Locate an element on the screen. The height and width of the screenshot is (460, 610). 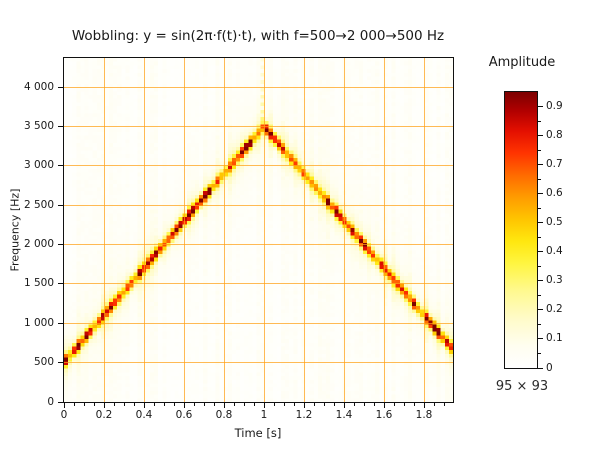
colorbar-tick-label: 0.7 is located at coordinates (554, 164).